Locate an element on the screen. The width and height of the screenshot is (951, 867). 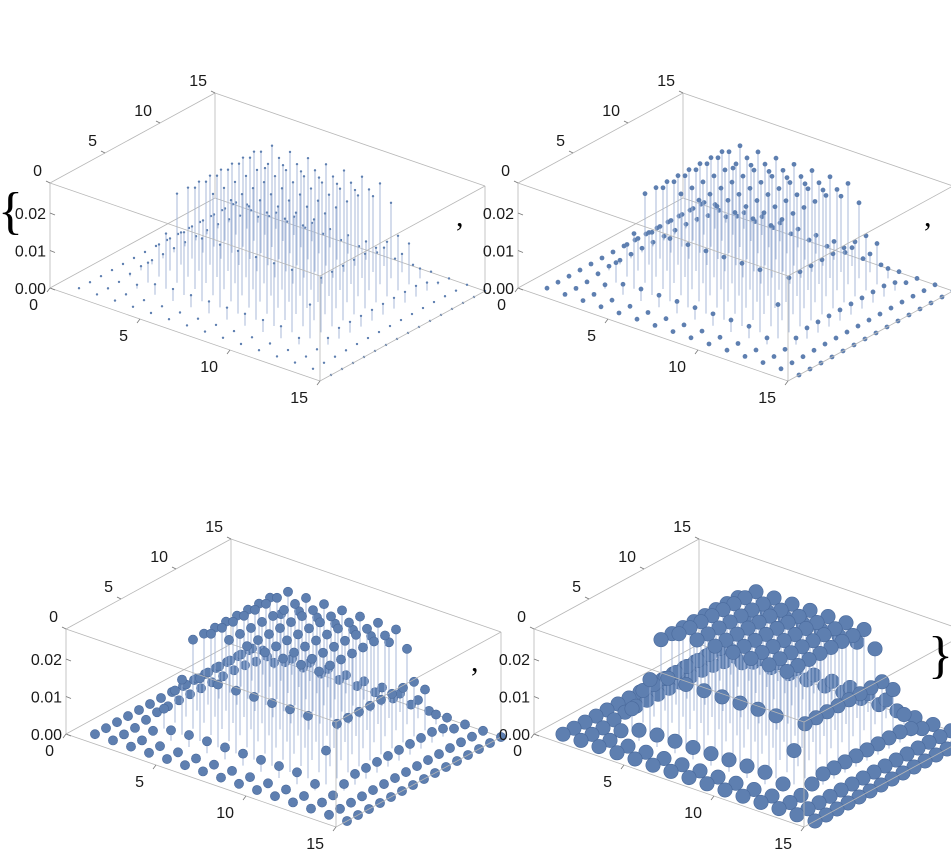
y-tick-label: 5 is located at coordinates (560, 141).